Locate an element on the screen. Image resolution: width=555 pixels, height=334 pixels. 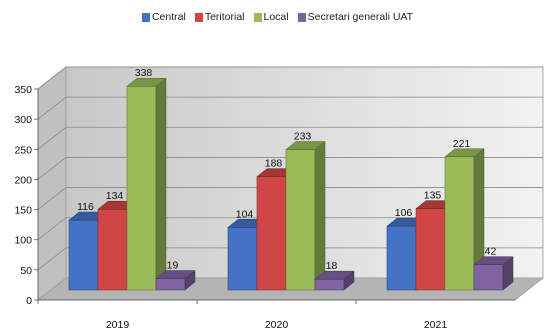
y-tick-label: 100 is located at coordinates (23, 241).